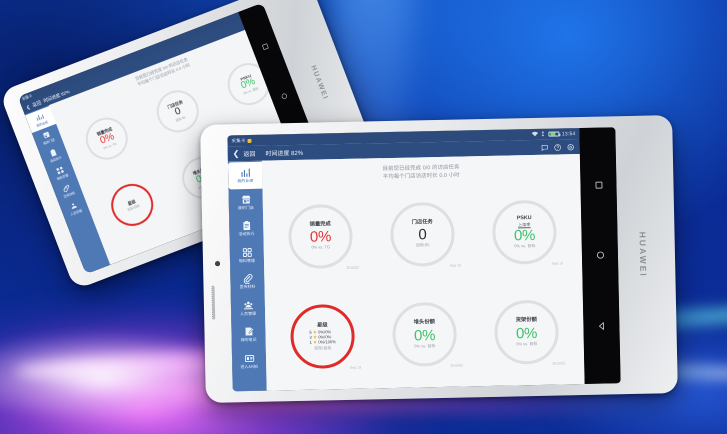 This screenshot has height=434, width=727. I want to click on topbar-icons, so click(558, 147).